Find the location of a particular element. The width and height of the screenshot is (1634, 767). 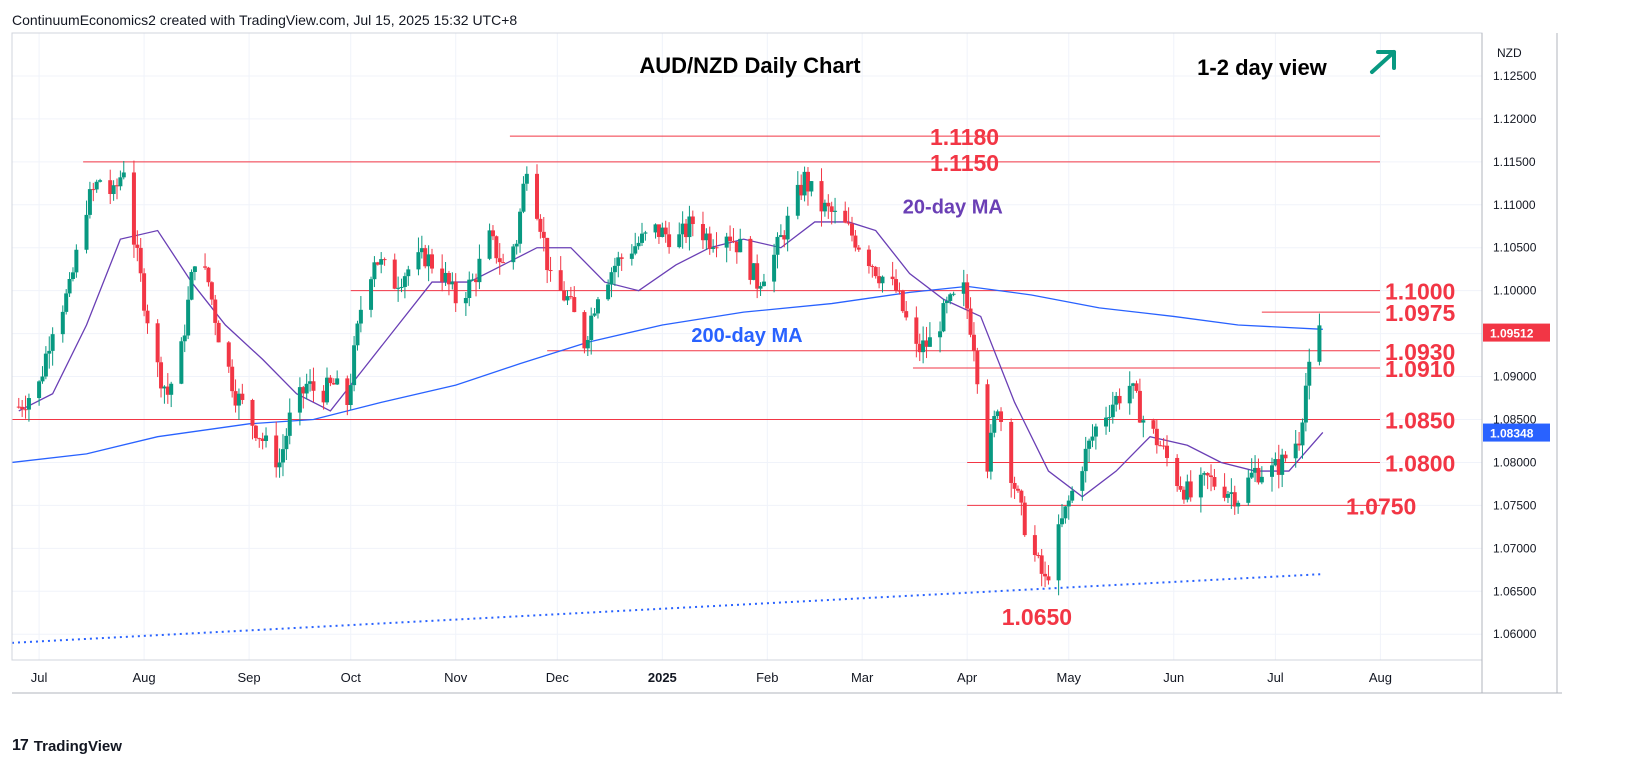

arrow-shaft is located at coordinates (1383, 62).